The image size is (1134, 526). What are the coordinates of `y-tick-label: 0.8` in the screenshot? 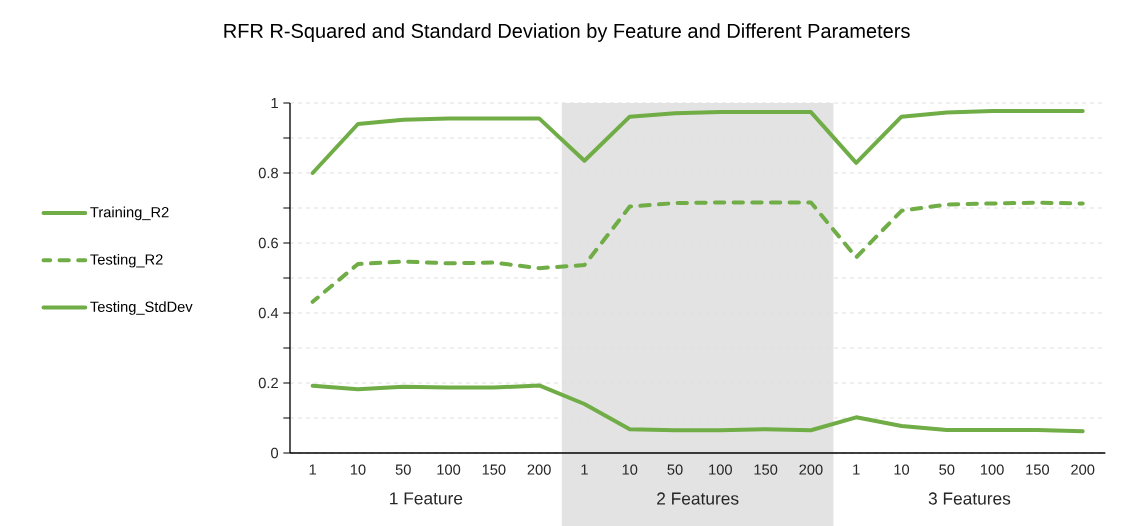 It's located at (268, 173).